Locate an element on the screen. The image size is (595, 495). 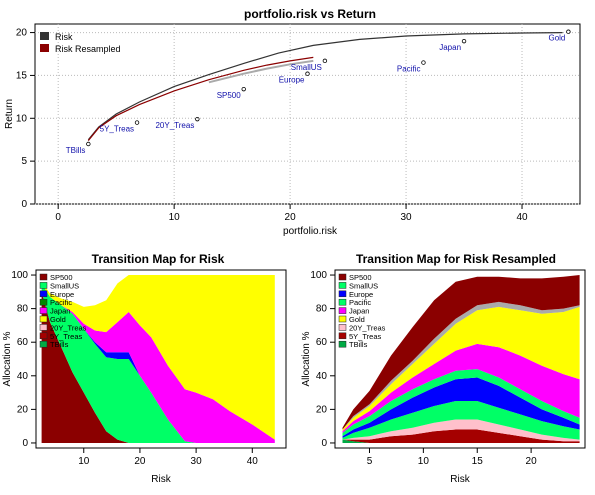
stacked-areas is located at coordinates (461, 359).